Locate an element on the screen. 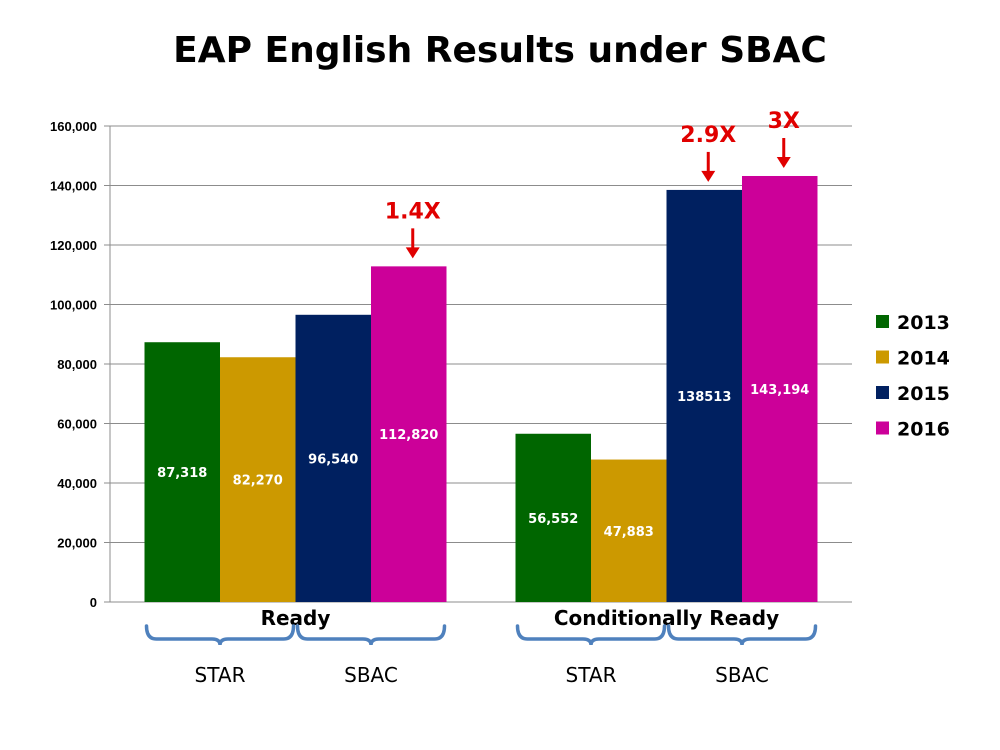 This screenshot has height=750, width=1000. data-label: 112,820 is located at coordinates (408, 435).